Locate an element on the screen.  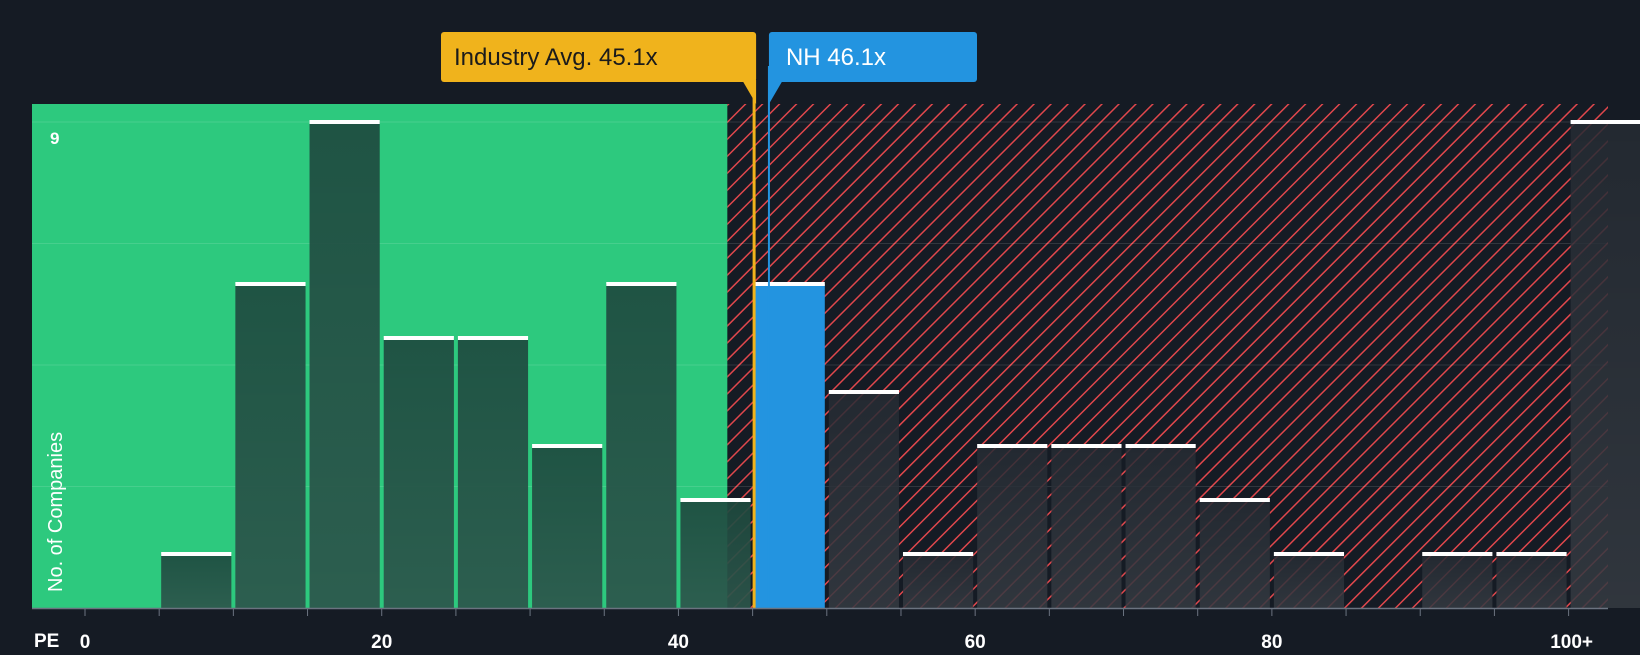
industry-avg-pointer is located at coordinates (749, 92).